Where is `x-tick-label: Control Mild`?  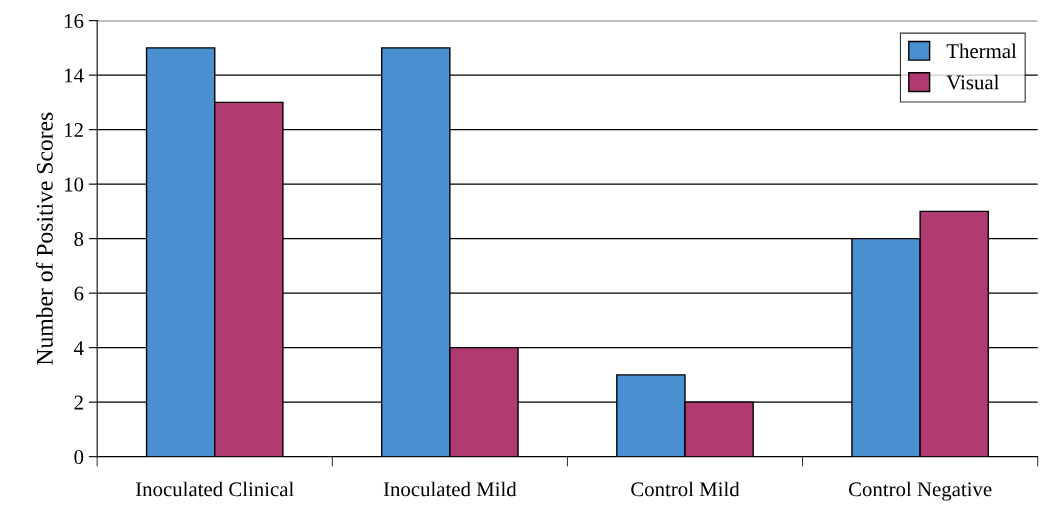 x-tick-label: Control Mild is located at coordinates (685, 489).